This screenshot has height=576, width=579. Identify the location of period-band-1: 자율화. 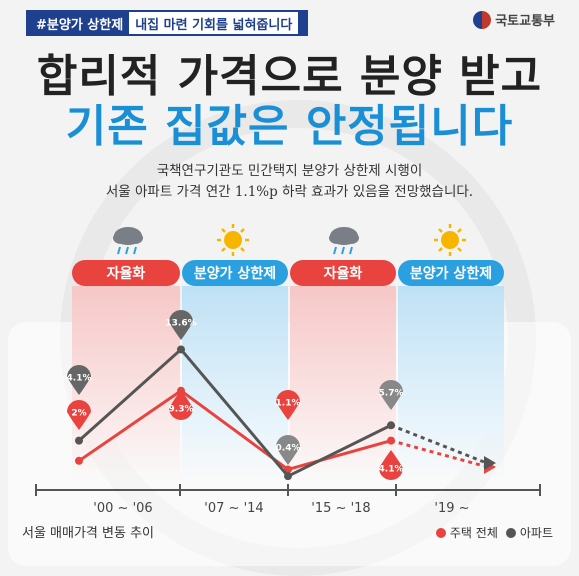
(126, 273).